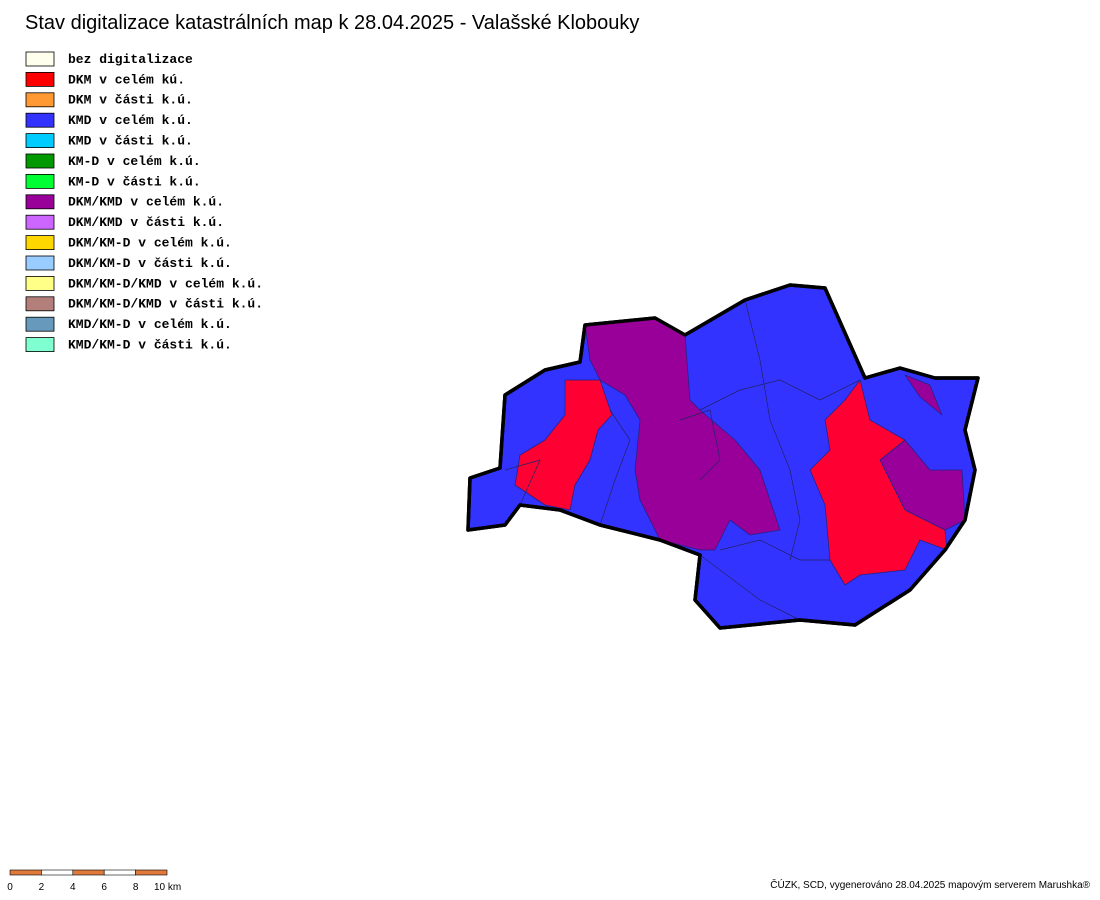  Describe the element at coordinates (150, 243) in the screenshot. I see `legend-label: DKM/KM-D v celém k.ú.` at that location.